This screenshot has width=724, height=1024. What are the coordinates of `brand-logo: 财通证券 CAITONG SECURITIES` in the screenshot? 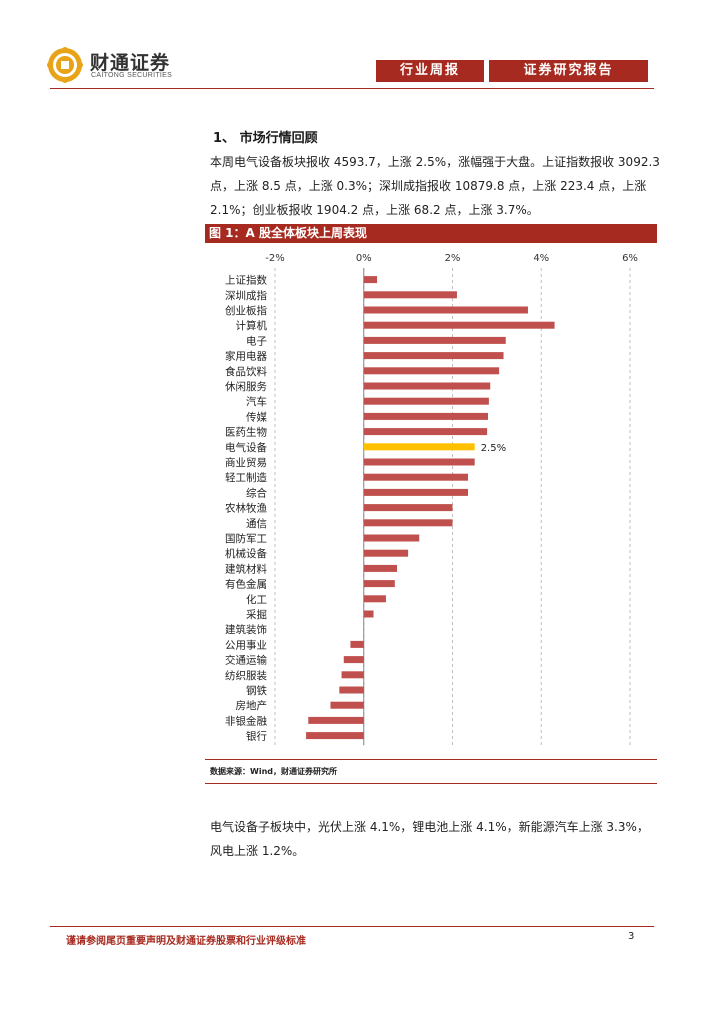 It's located at (121, 66).